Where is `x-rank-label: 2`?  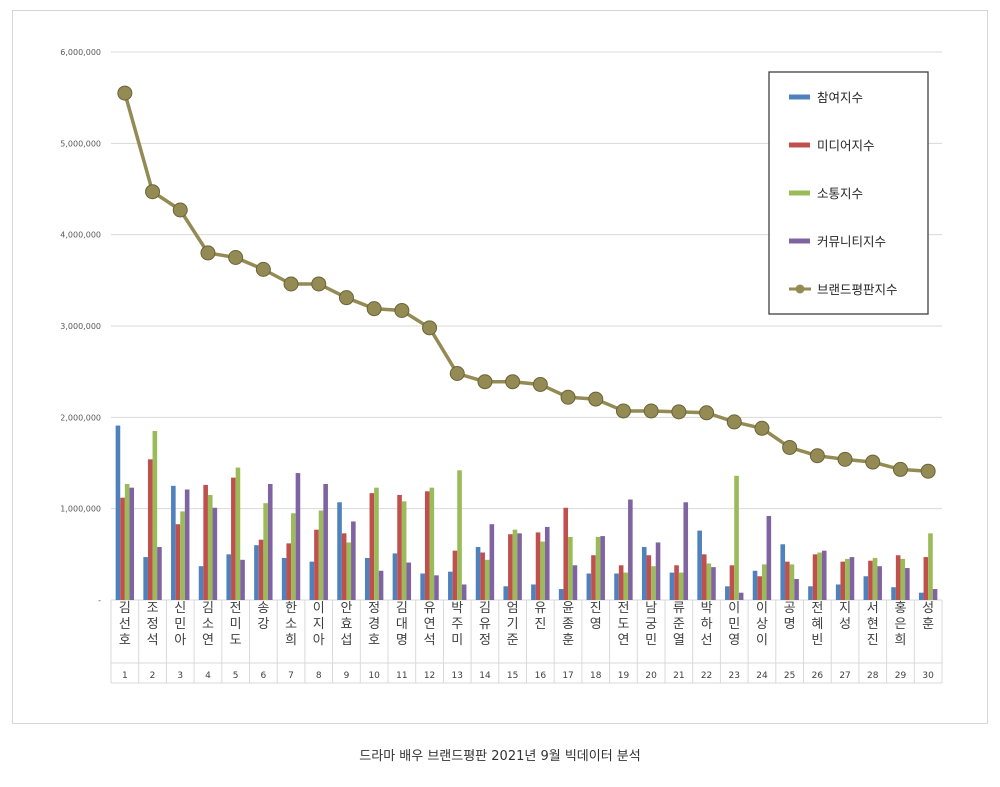 x-rank-label: 2 is located at coordinates (153, 676).